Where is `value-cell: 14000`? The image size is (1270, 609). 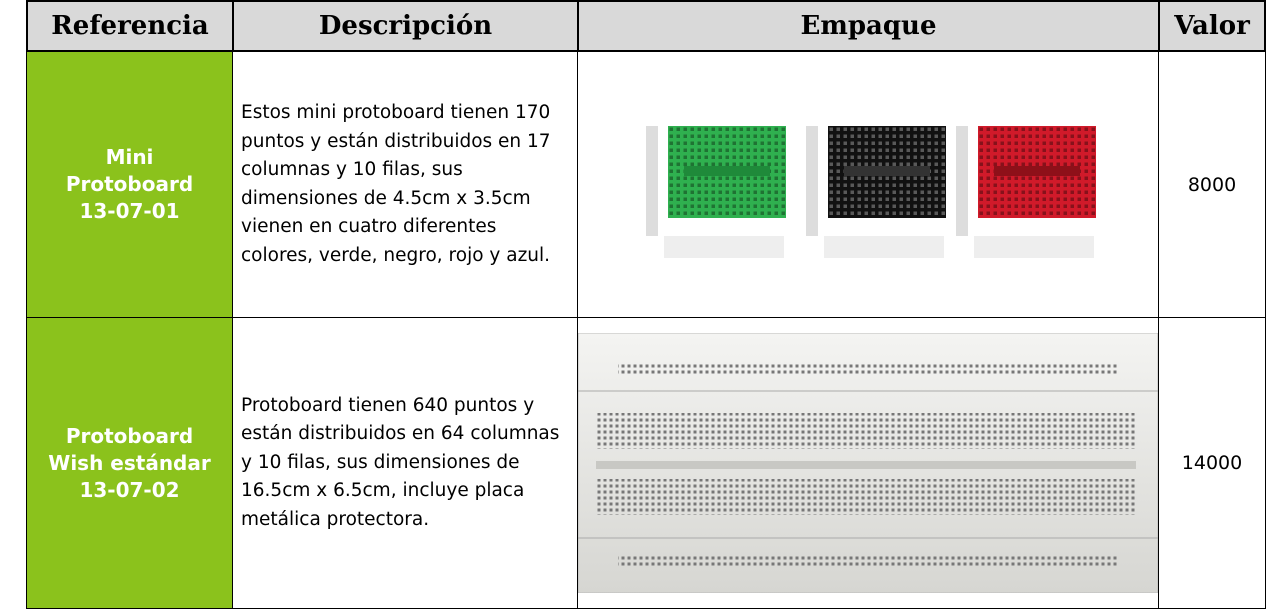 value-cell: 14000 is located at coordinates (1212, 463).